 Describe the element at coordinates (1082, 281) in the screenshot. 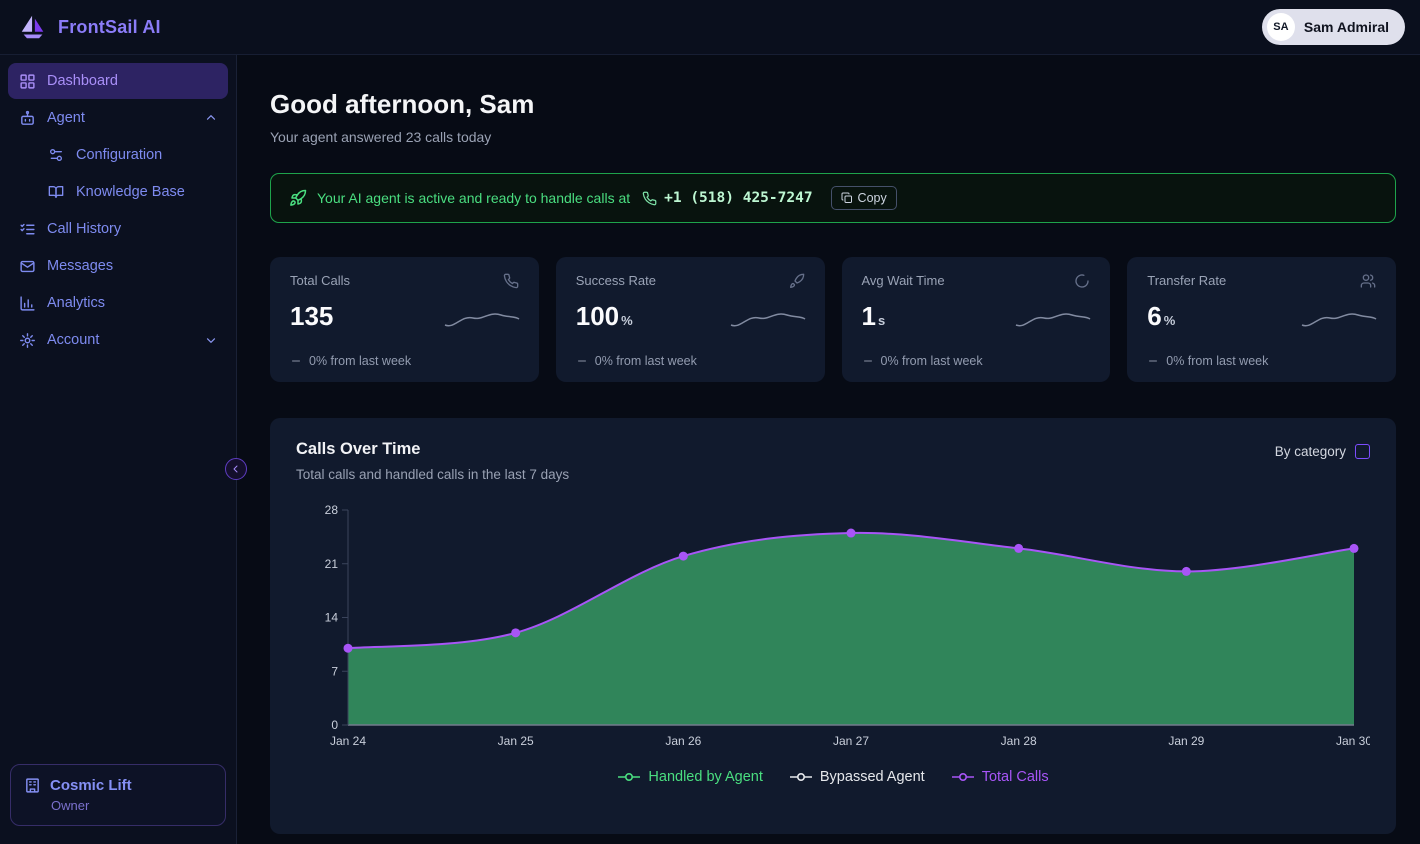

I see `loader-icon` at that location.